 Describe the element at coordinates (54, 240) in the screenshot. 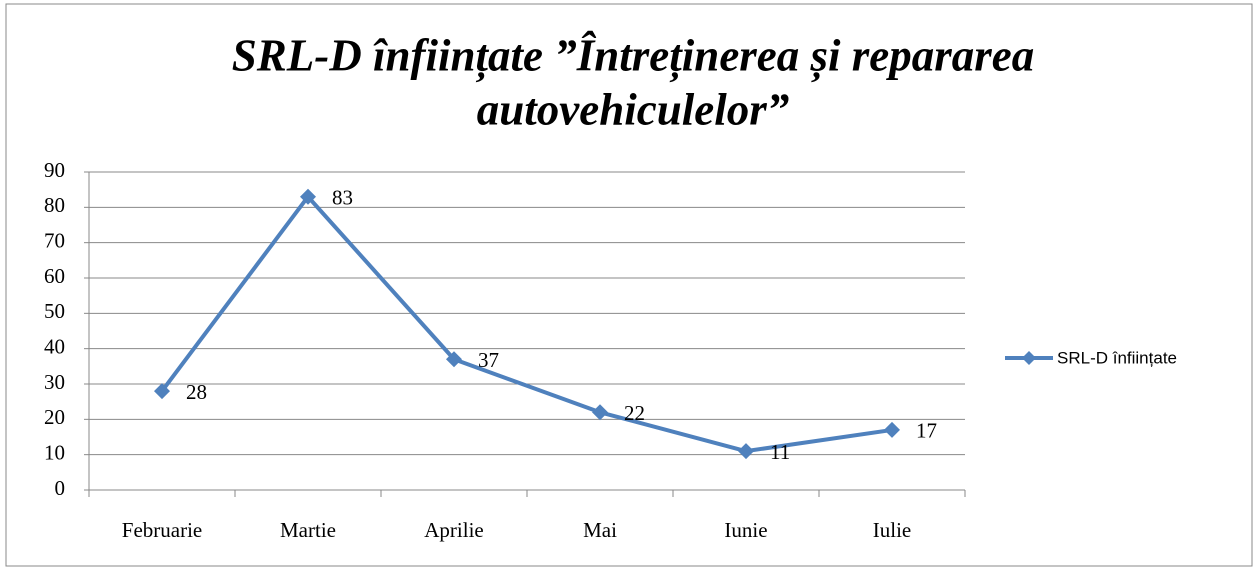

I see `y-tick-label: 70` at that location.